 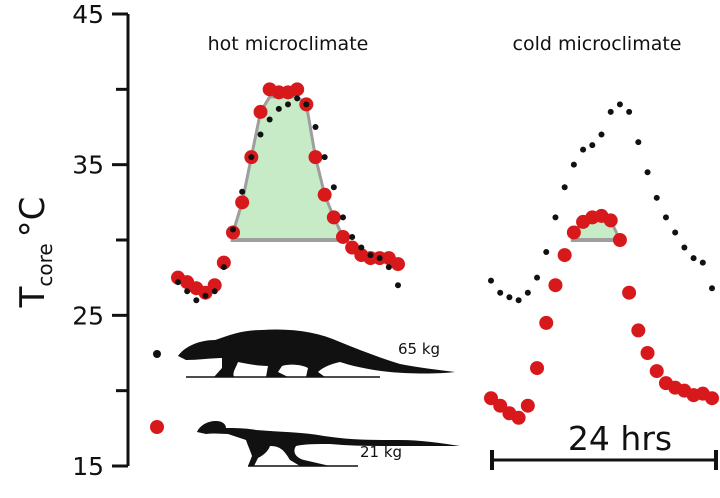 I want to click on mass-label-21kg: 21 kg, so click(x=381, y=452).